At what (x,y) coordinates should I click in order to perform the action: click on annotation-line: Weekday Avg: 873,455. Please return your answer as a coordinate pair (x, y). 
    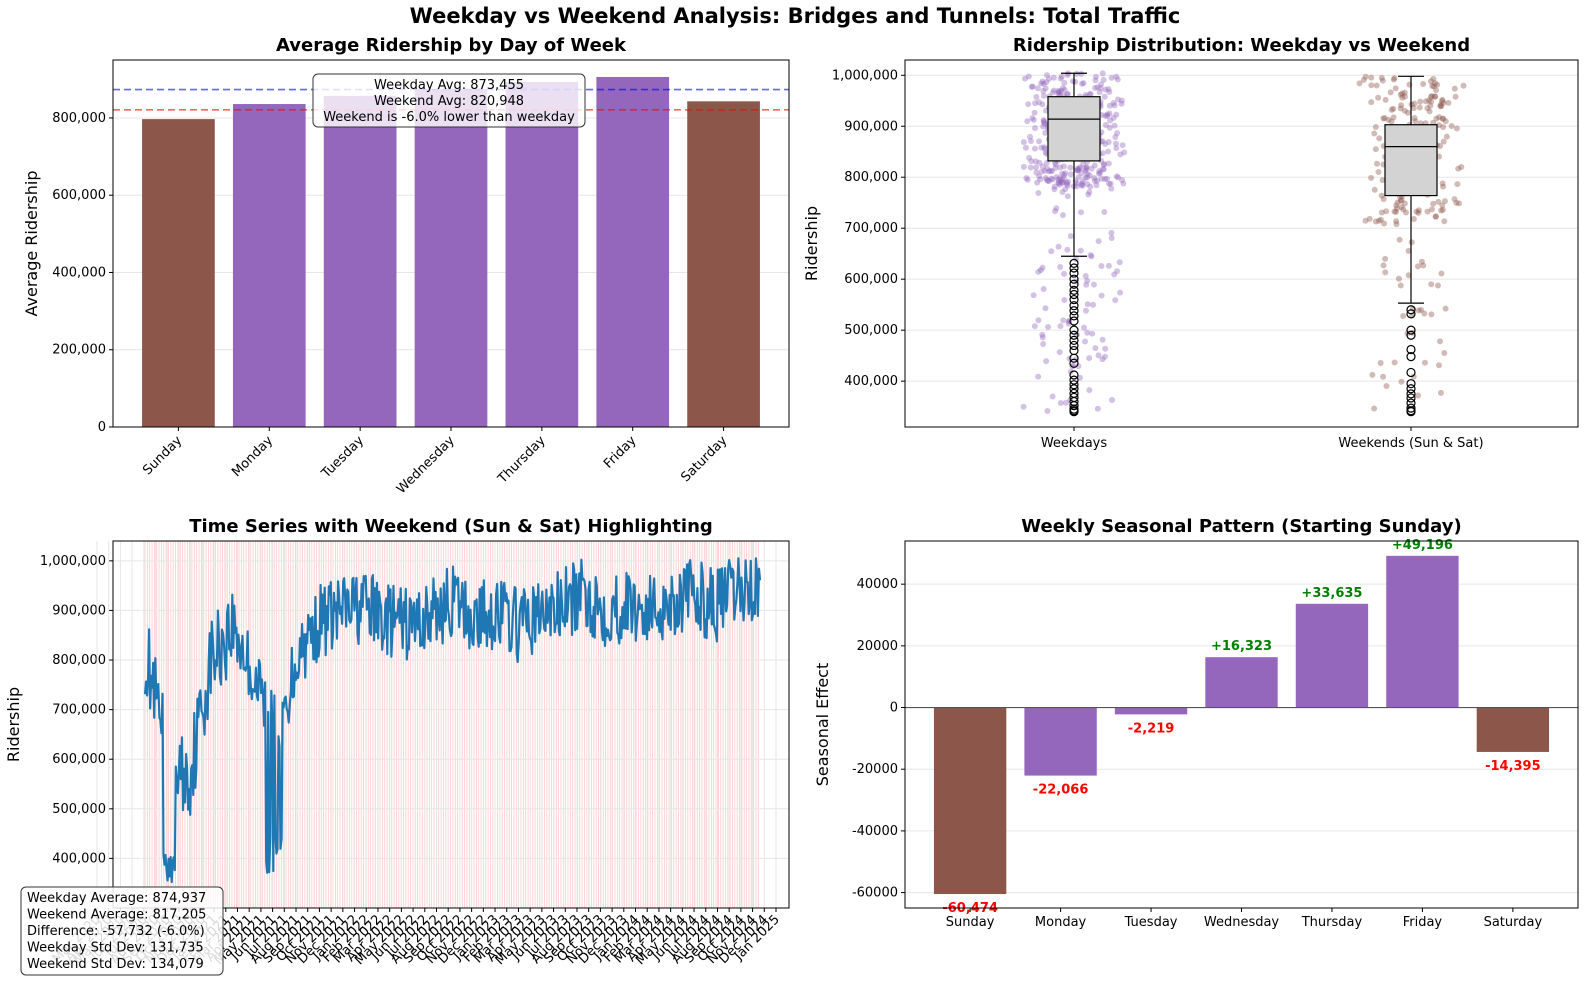
    Looking at the image, I should click on (449, 85).